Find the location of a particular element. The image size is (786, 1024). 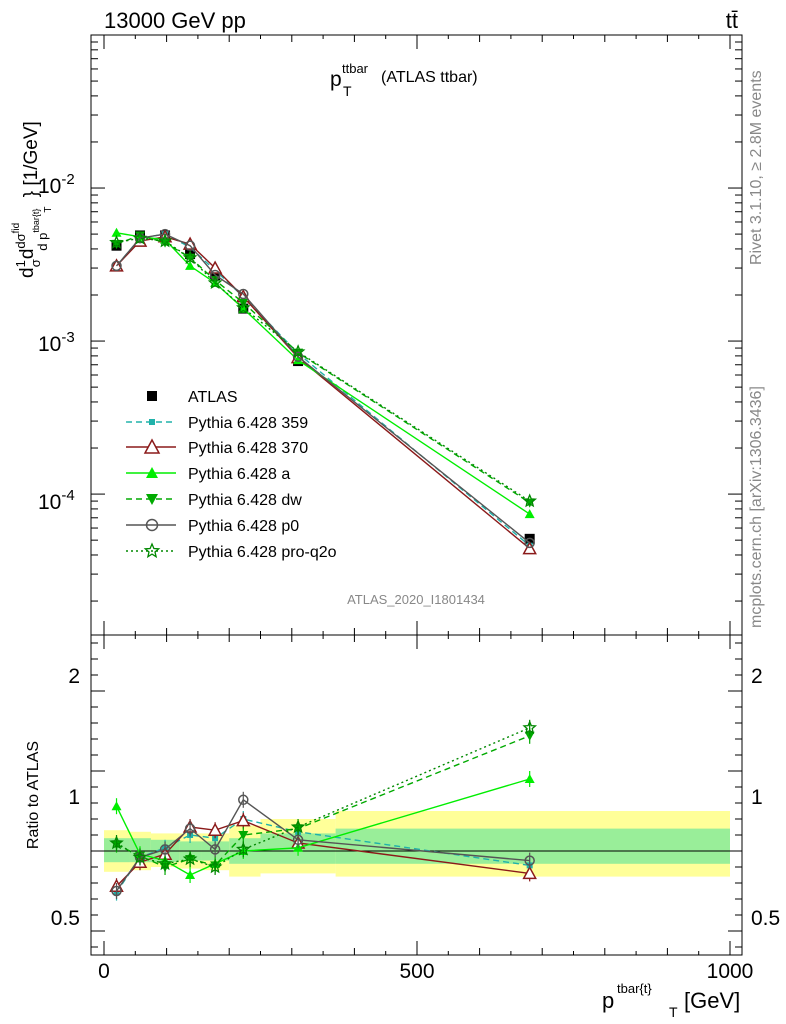

legend-symbol-pythia-6-428-a is located at coordinates (152, 472).